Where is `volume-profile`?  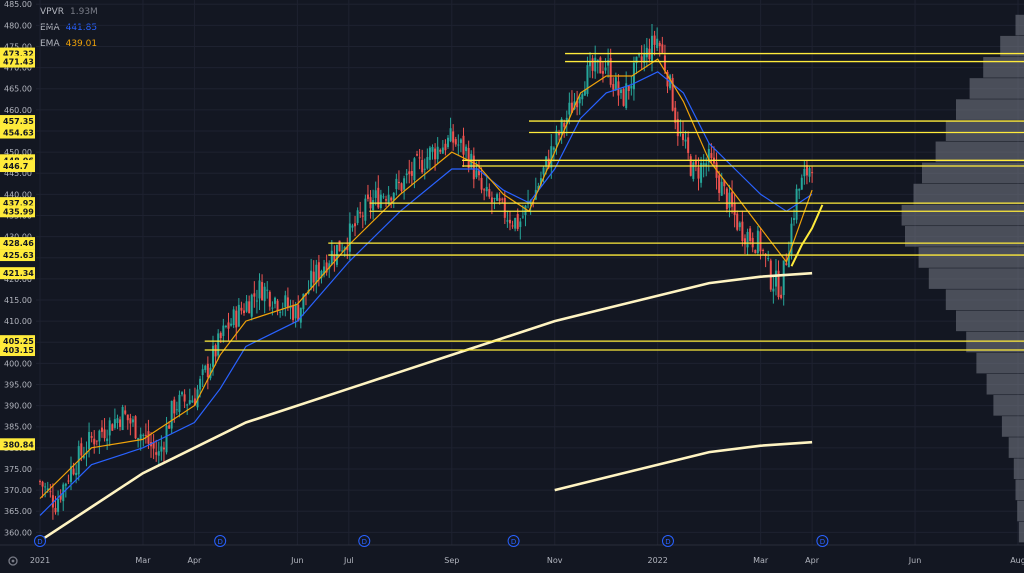
volume-profile is located at coordinates (962, 278).